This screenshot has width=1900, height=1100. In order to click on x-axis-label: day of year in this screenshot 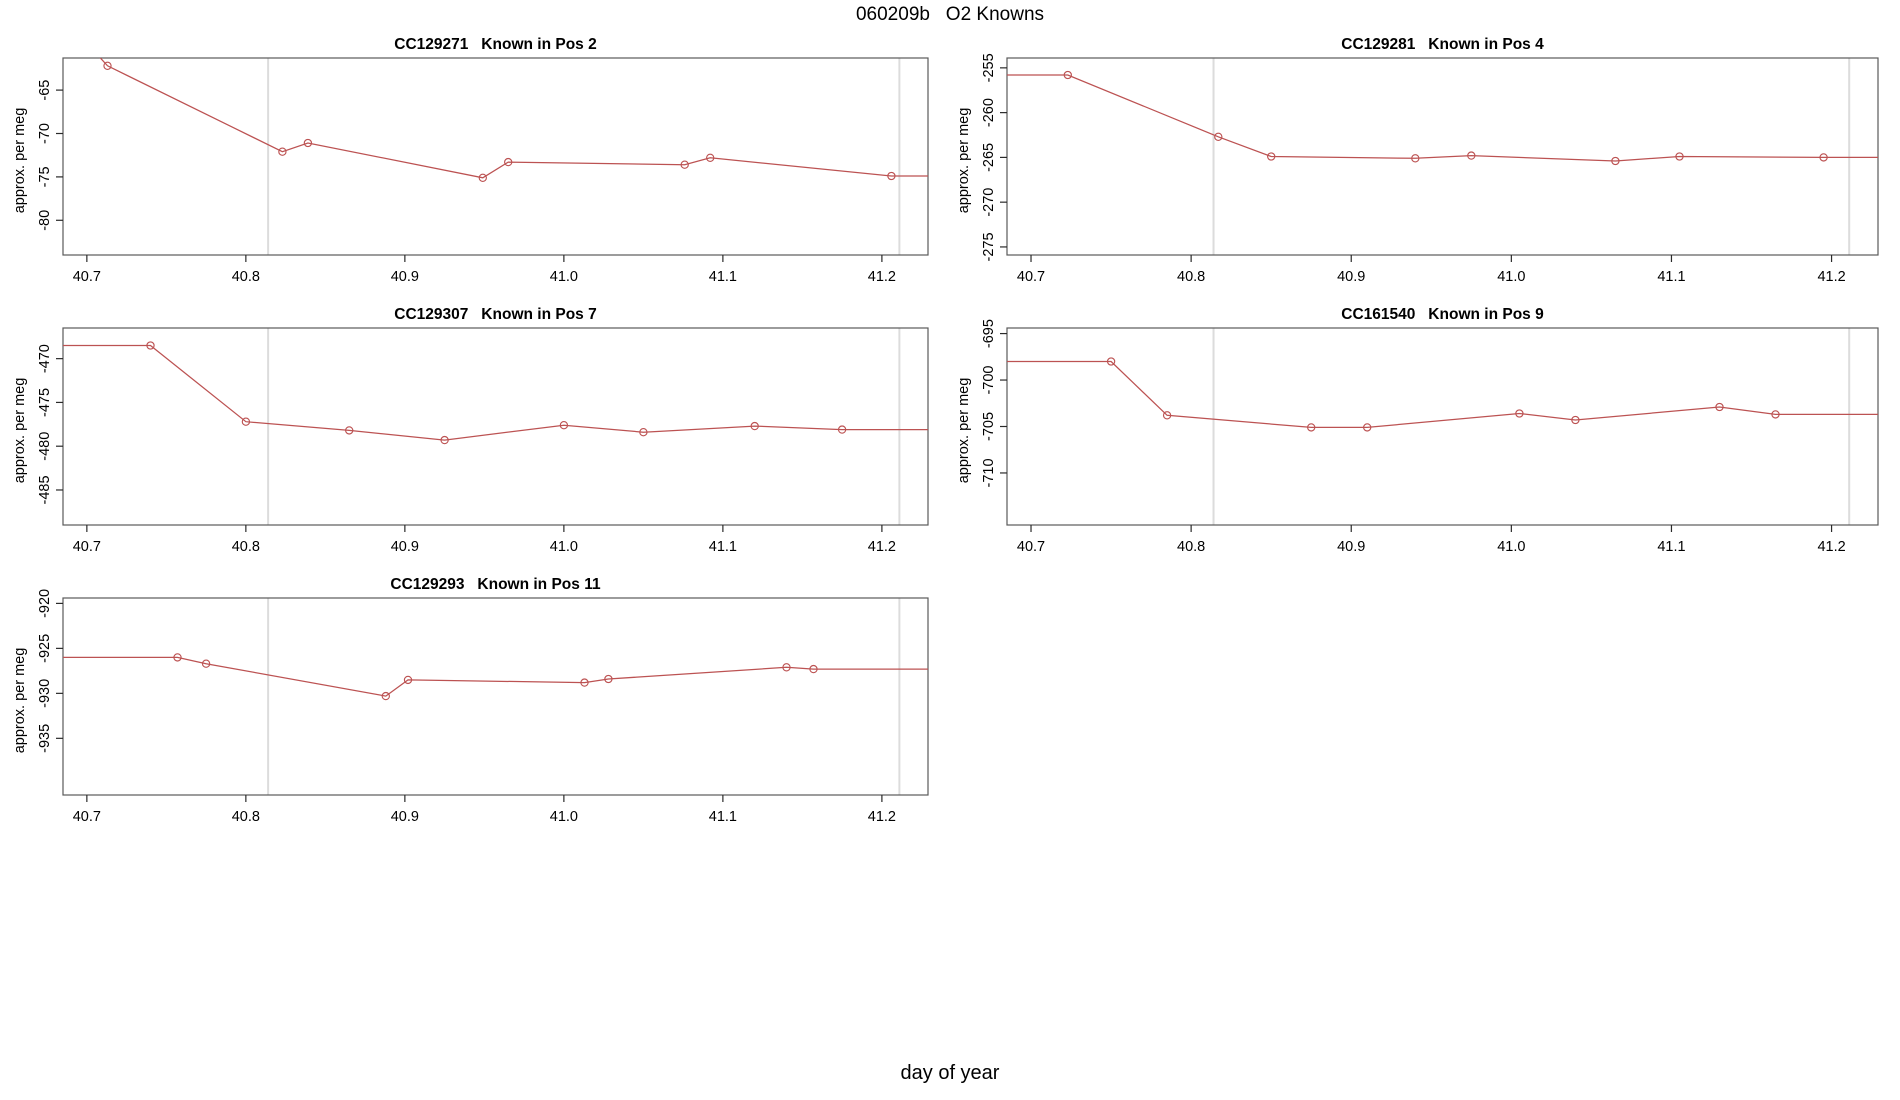, I will do `click(950, 1073)`.